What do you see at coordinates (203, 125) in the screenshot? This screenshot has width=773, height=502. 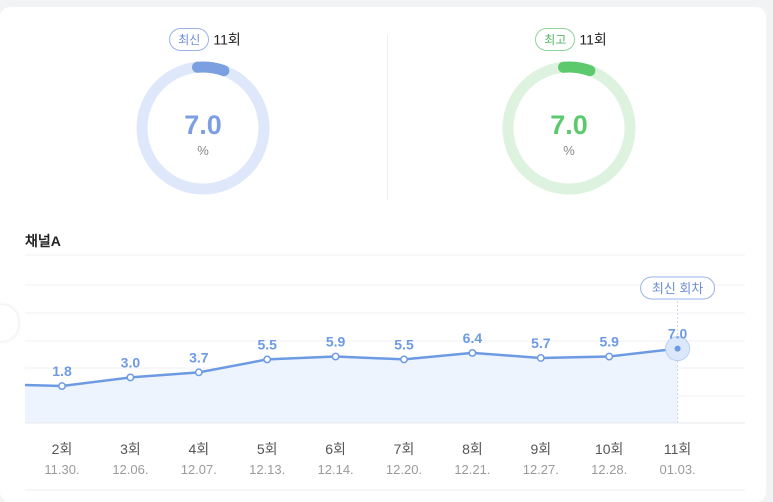 I see `latest-rating-value: 7.0` at bounding box center [203, 125].